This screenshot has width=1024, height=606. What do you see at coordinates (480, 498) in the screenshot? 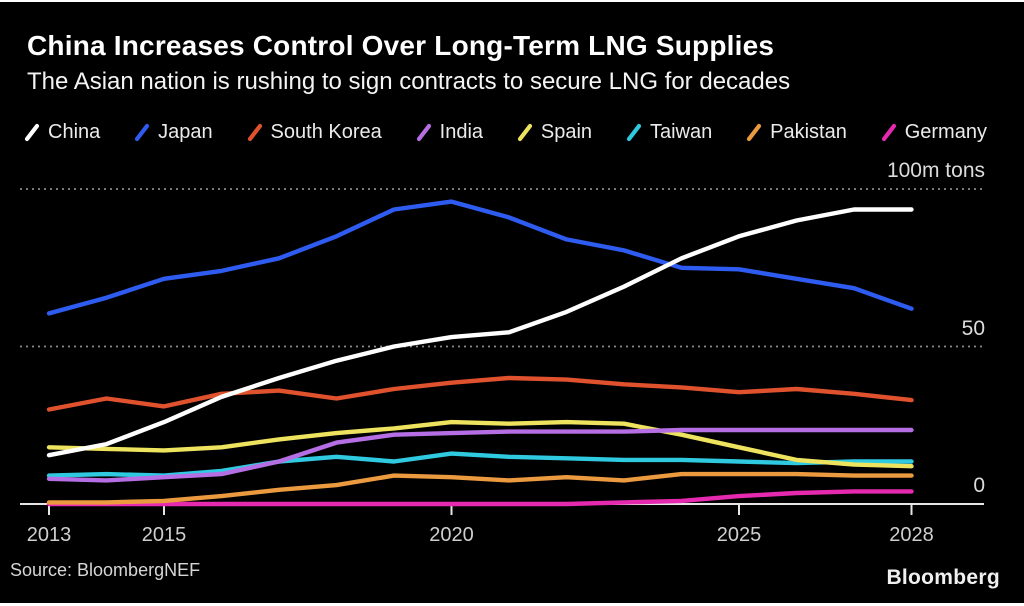
I see `series-line-germany` at bounding box center [480, 498].